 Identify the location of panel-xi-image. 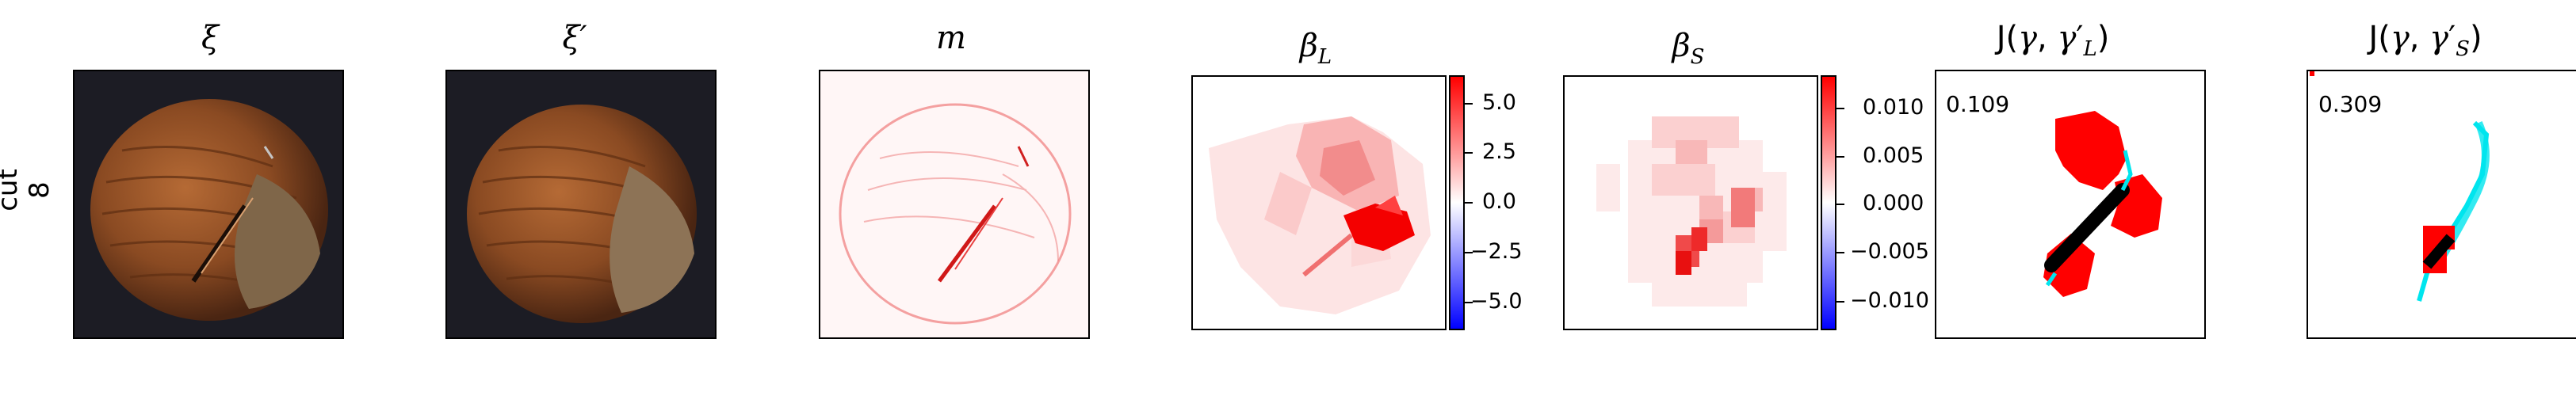
(208, 204).